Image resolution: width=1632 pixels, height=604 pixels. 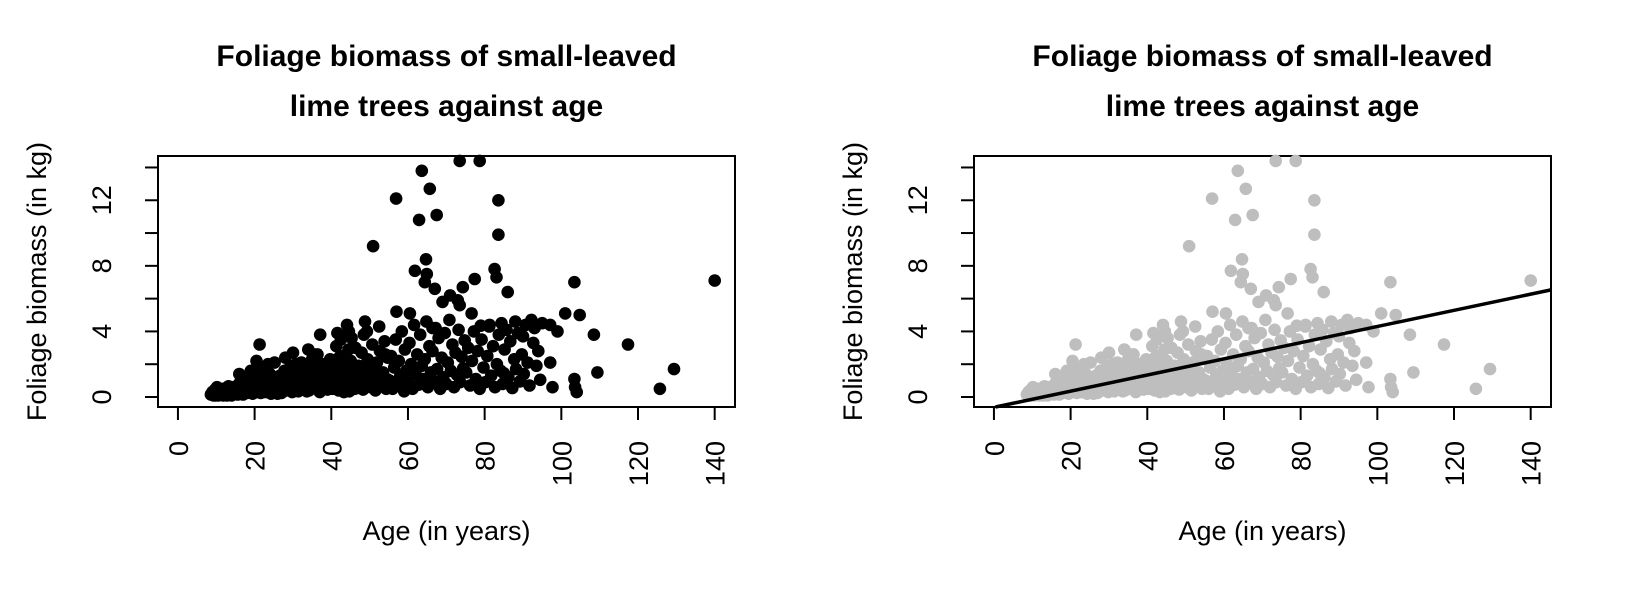 I want to click on plot-title-line1: Foliage biomass of small-leaved, so click(x=1262, y=56).